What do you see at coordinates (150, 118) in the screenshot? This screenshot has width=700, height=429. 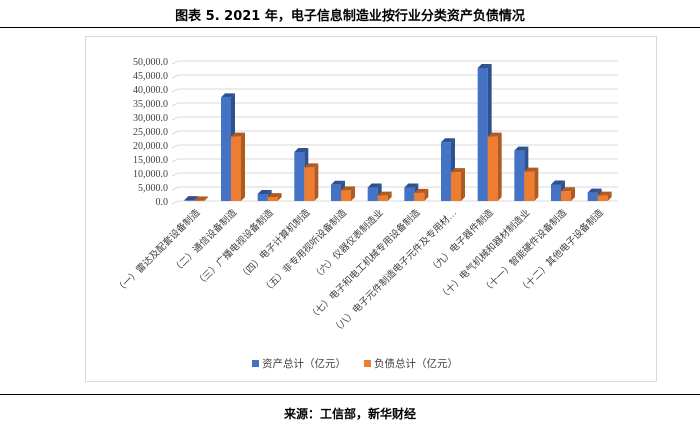 I see `y-tick-label: 30,000.0` at bounding box center [150, 118].